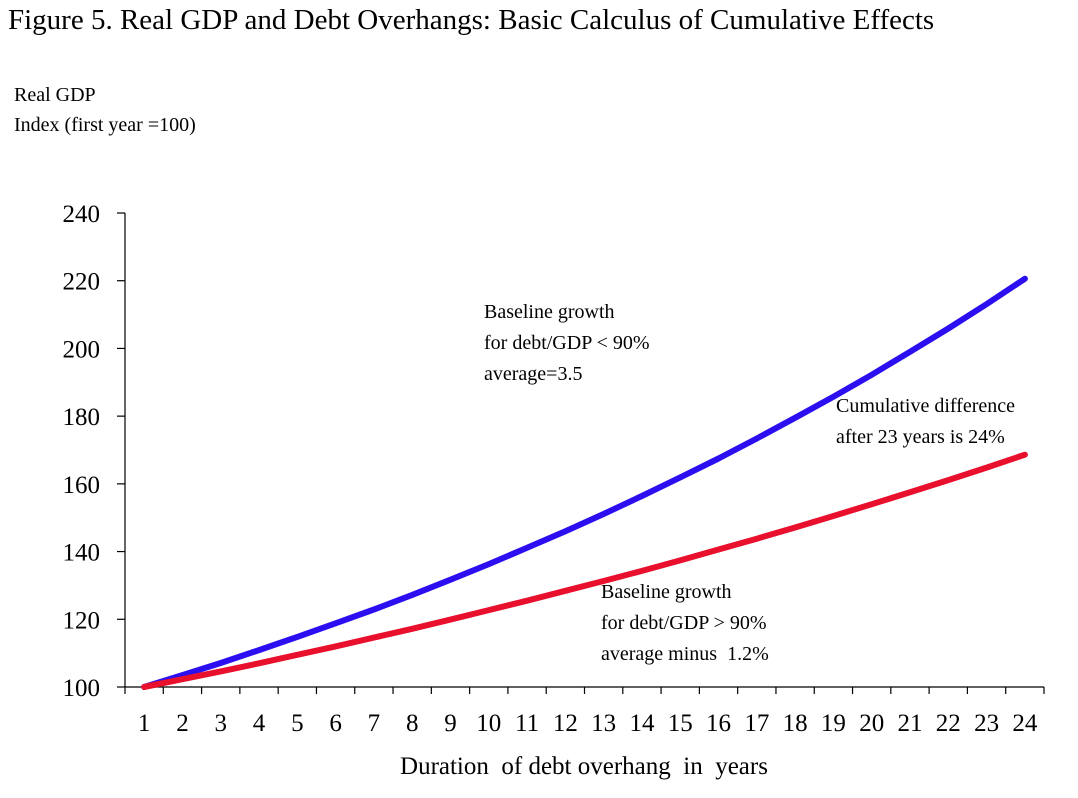 The height and width of the screenshot is (798, 1078). I want to click on x-tick-label: 3, so click(220, 723).